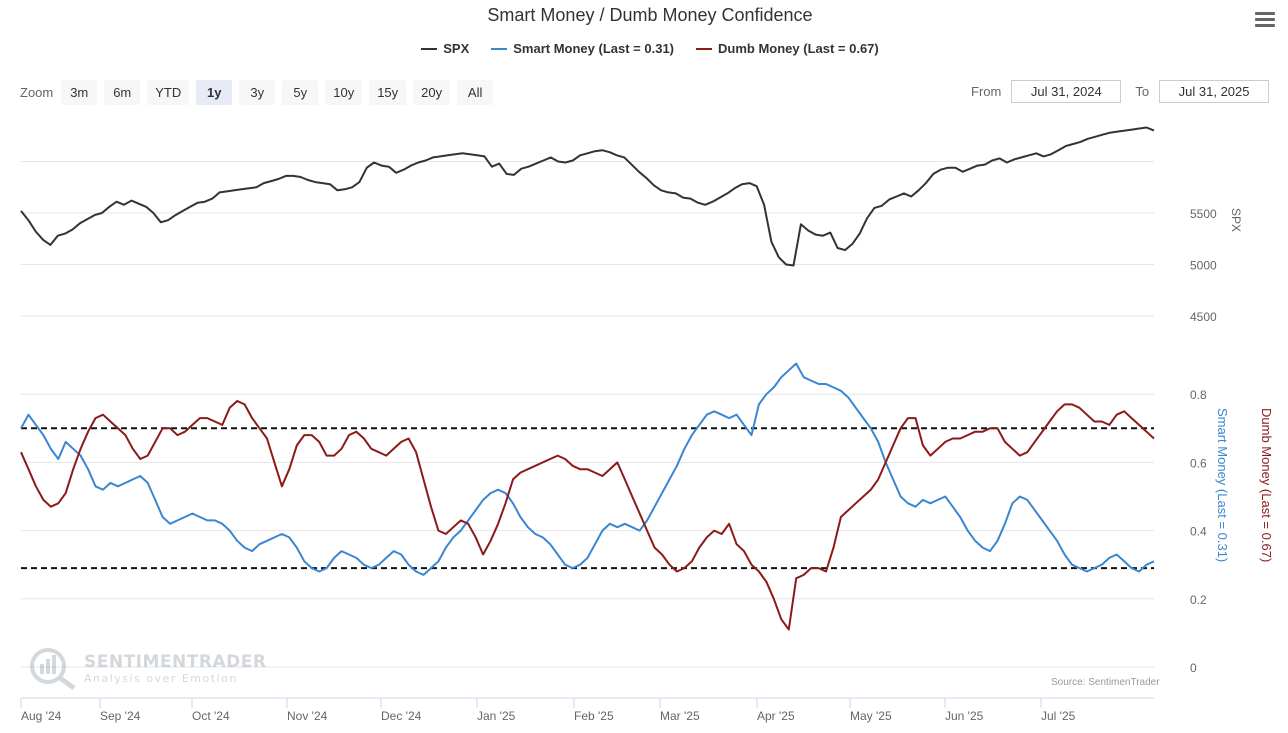 This screenshot has height=733, width=1288. I want to click on zoom-button-3y: 3y, so click(257, 92).